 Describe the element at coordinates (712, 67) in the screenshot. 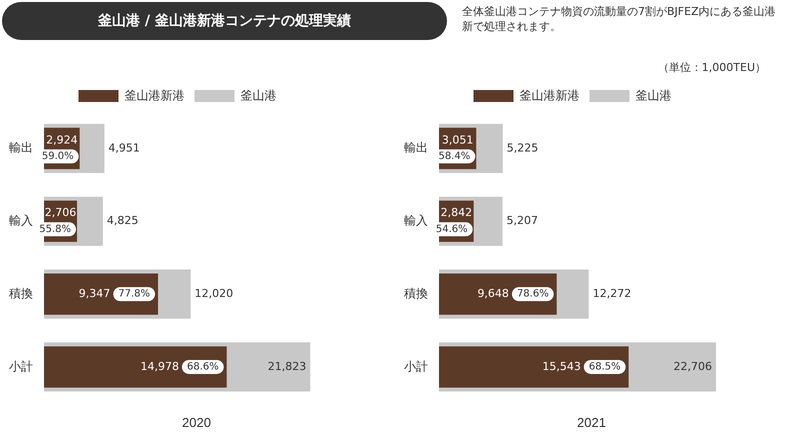

I see `text: （単位：1,000TEU）` at that location.